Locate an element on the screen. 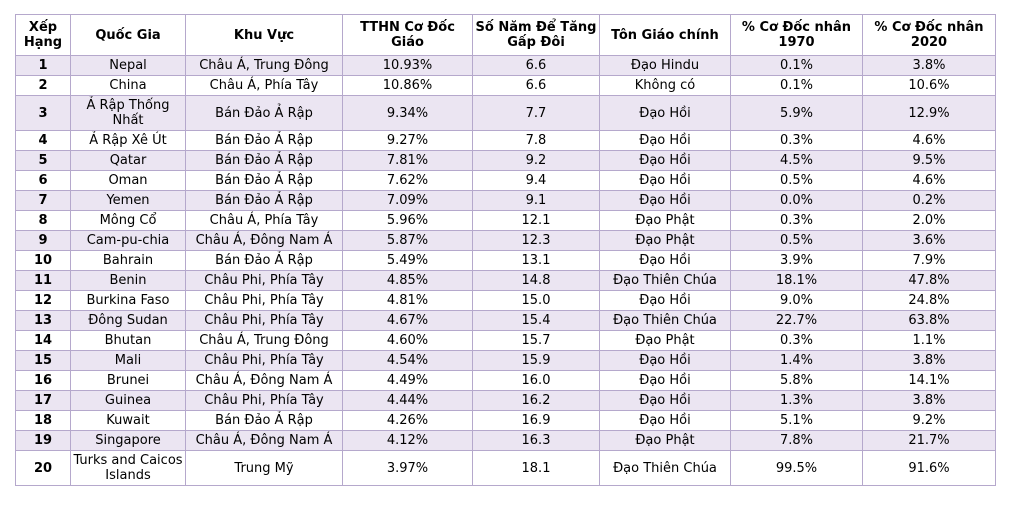  cell-country: Benin is located at coordinates (128, 280).